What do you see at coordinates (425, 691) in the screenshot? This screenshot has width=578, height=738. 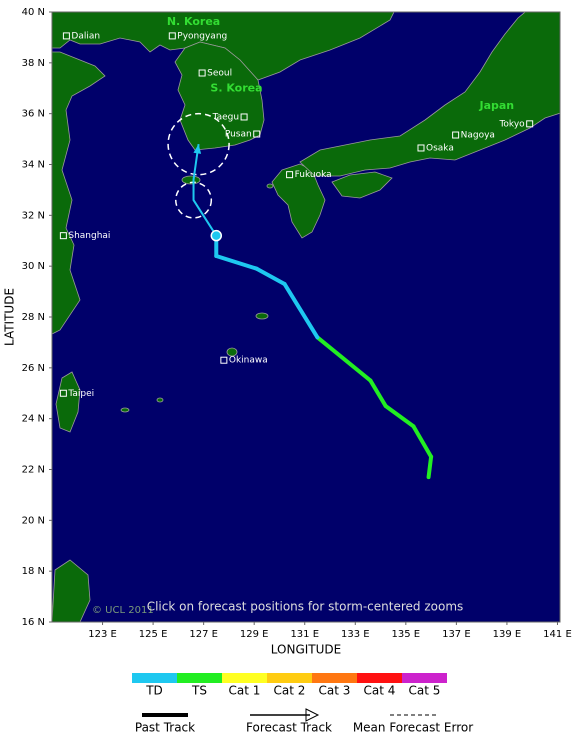 I see `intensity-label: Cat 5` at bounding box center [425, 691].